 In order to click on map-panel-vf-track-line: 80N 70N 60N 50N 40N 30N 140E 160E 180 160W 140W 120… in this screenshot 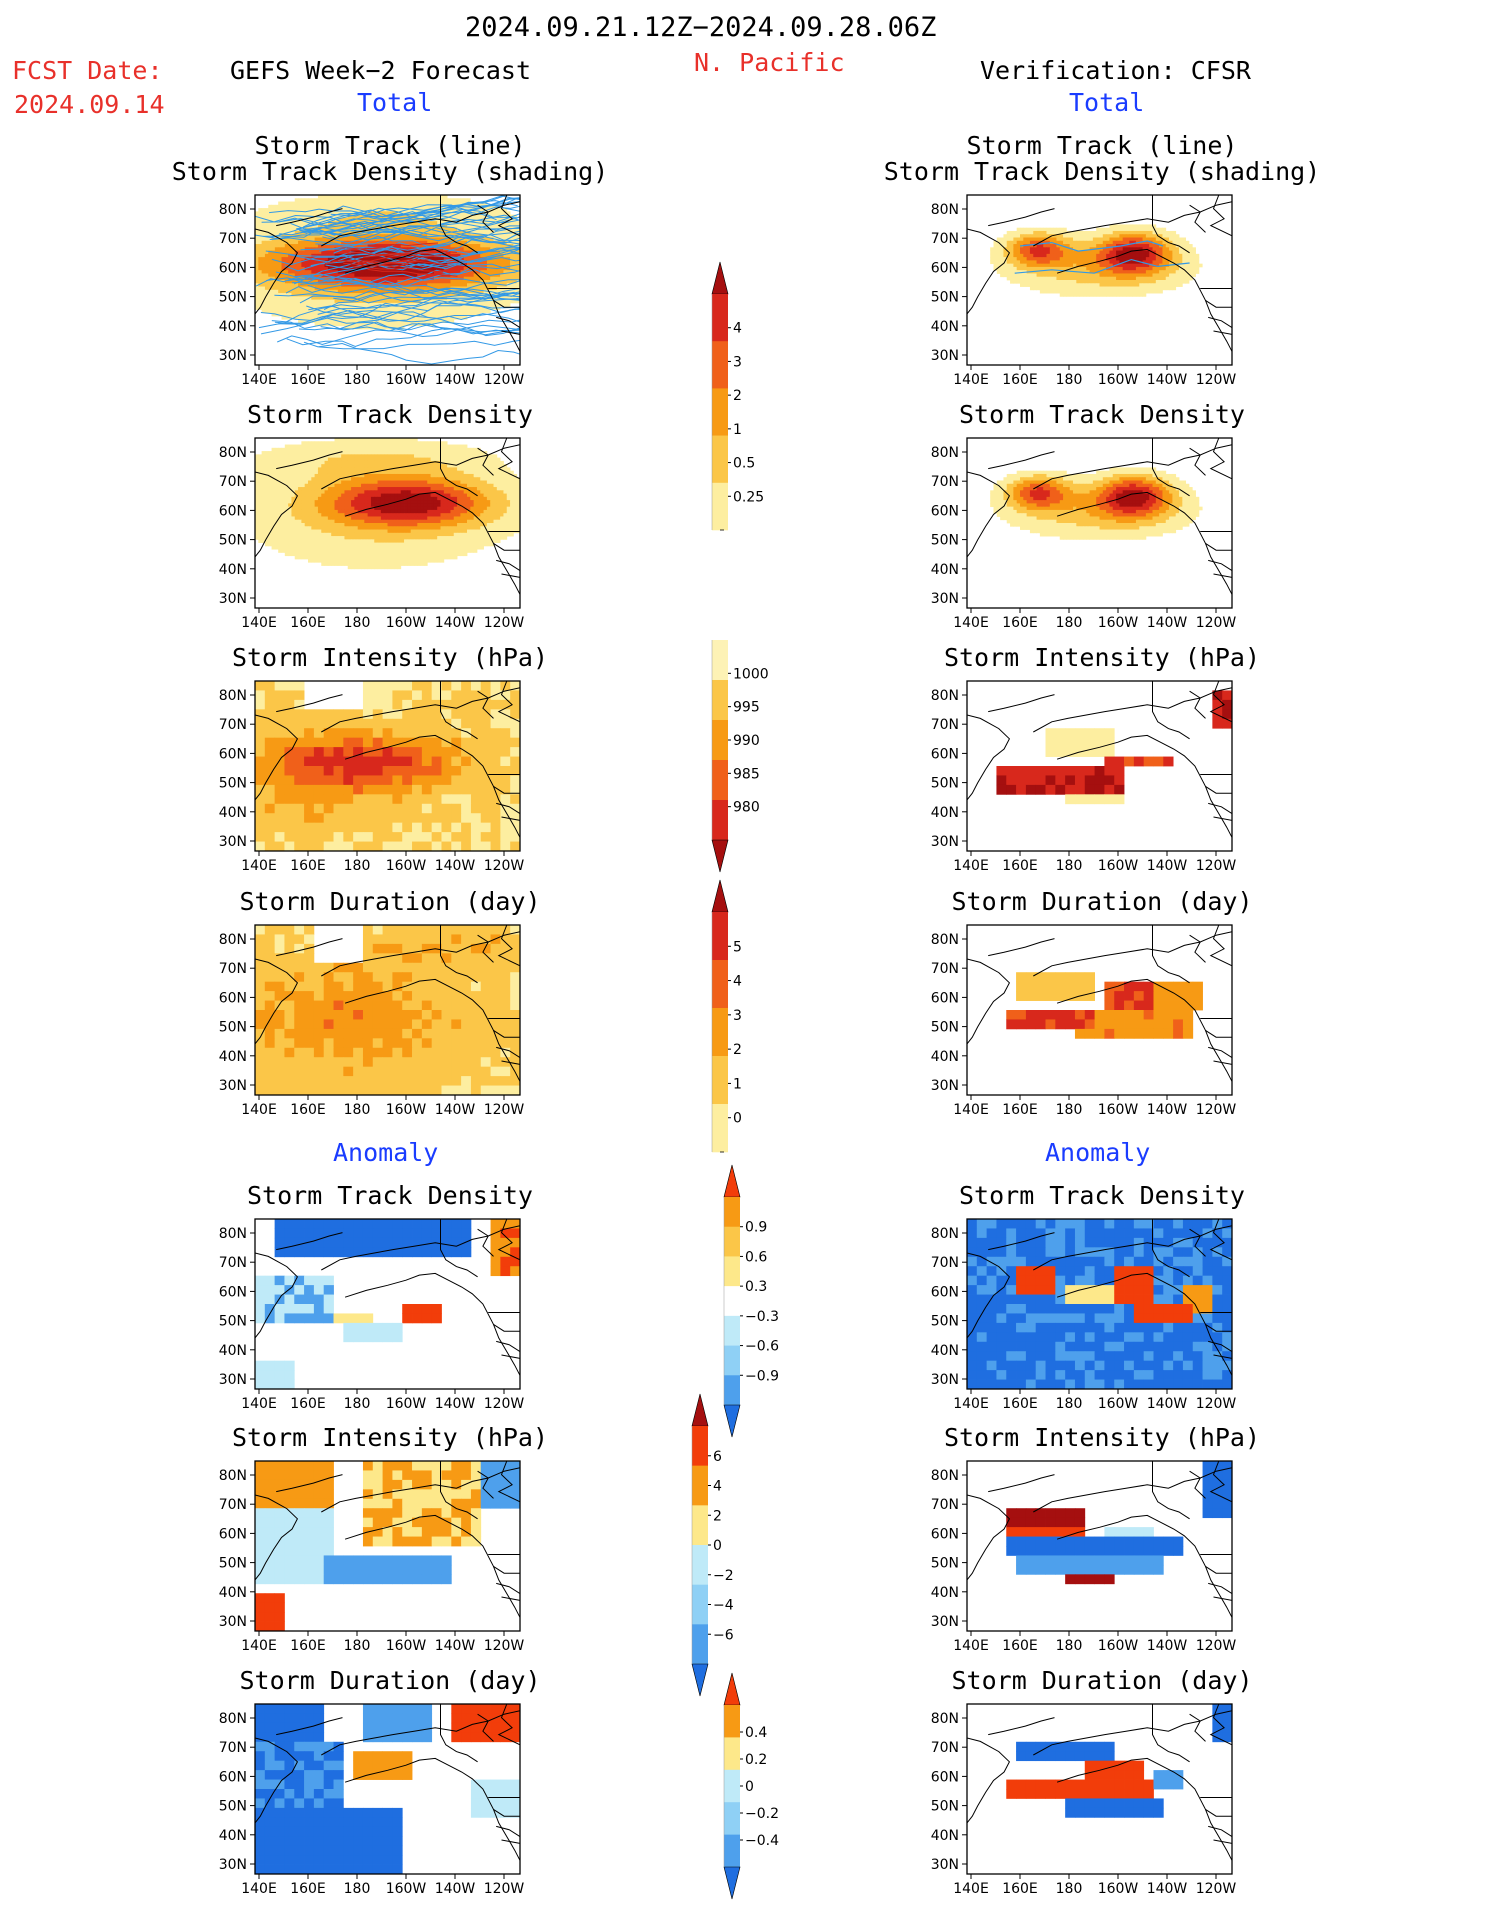, I will do `click(1091, 302)`.